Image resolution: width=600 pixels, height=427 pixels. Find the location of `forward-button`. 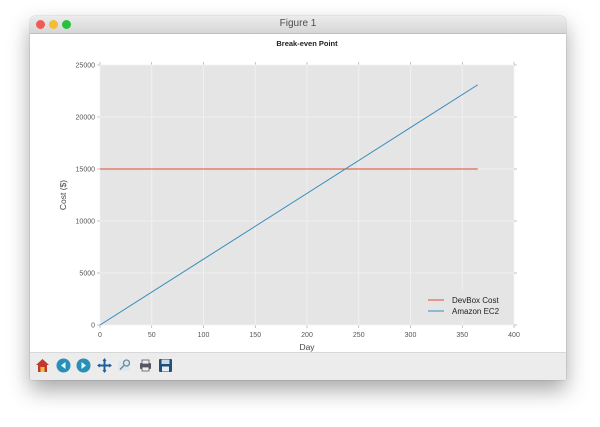

forward-button is located at coordinates (83, 365).